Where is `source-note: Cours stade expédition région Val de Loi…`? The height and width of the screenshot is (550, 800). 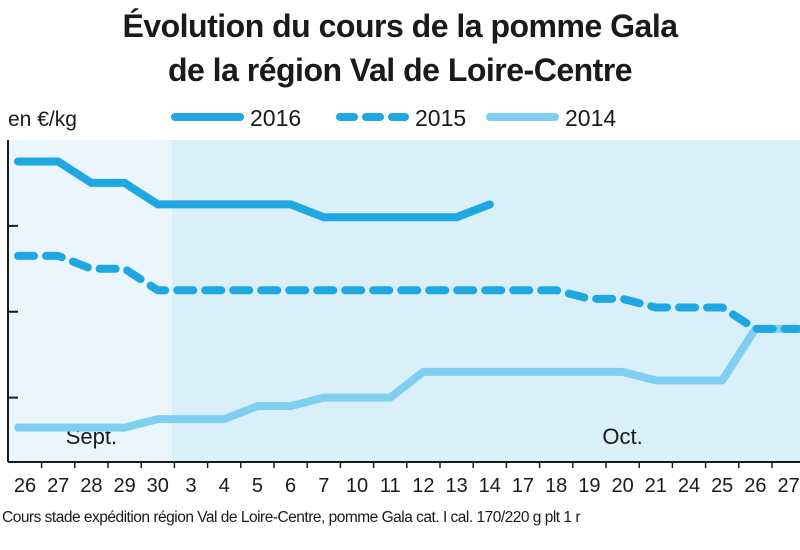
source-note: Cours stade expédition région Val de Loi… is located at coordinates (291, 517).